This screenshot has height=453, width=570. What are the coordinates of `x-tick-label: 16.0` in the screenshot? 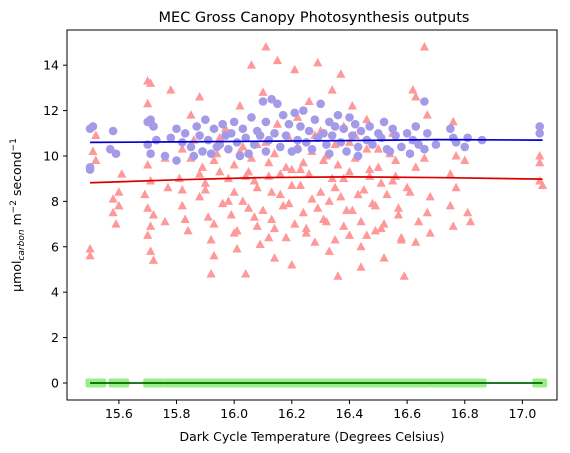 It's located at (234, 413).